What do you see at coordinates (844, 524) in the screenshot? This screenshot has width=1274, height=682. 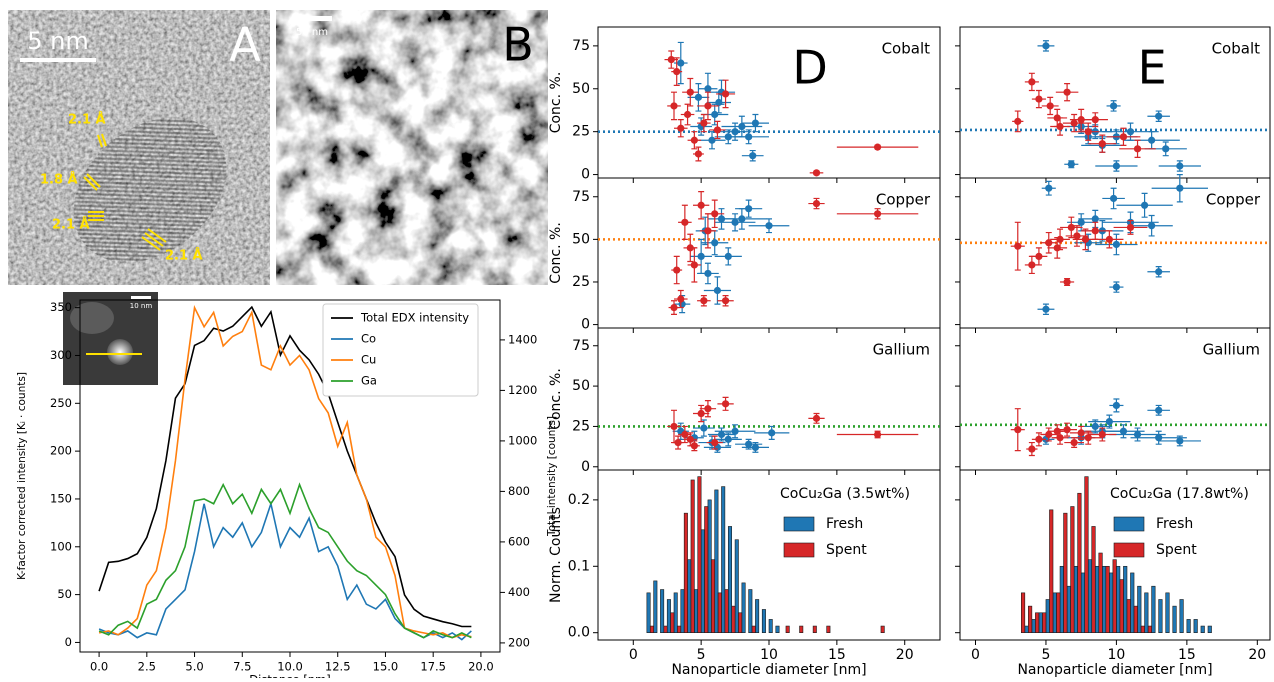 I see `legend-label: Fresh` at bounding box center [844, 524].